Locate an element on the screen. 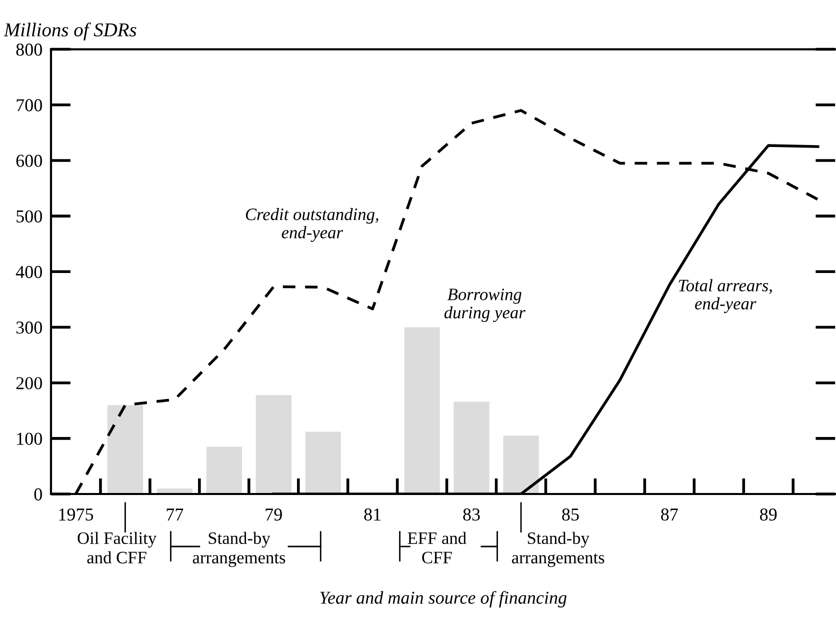 The image size is (836, 624). x-axis-title: Year and main source of financing is located at coordinates (443, 599).